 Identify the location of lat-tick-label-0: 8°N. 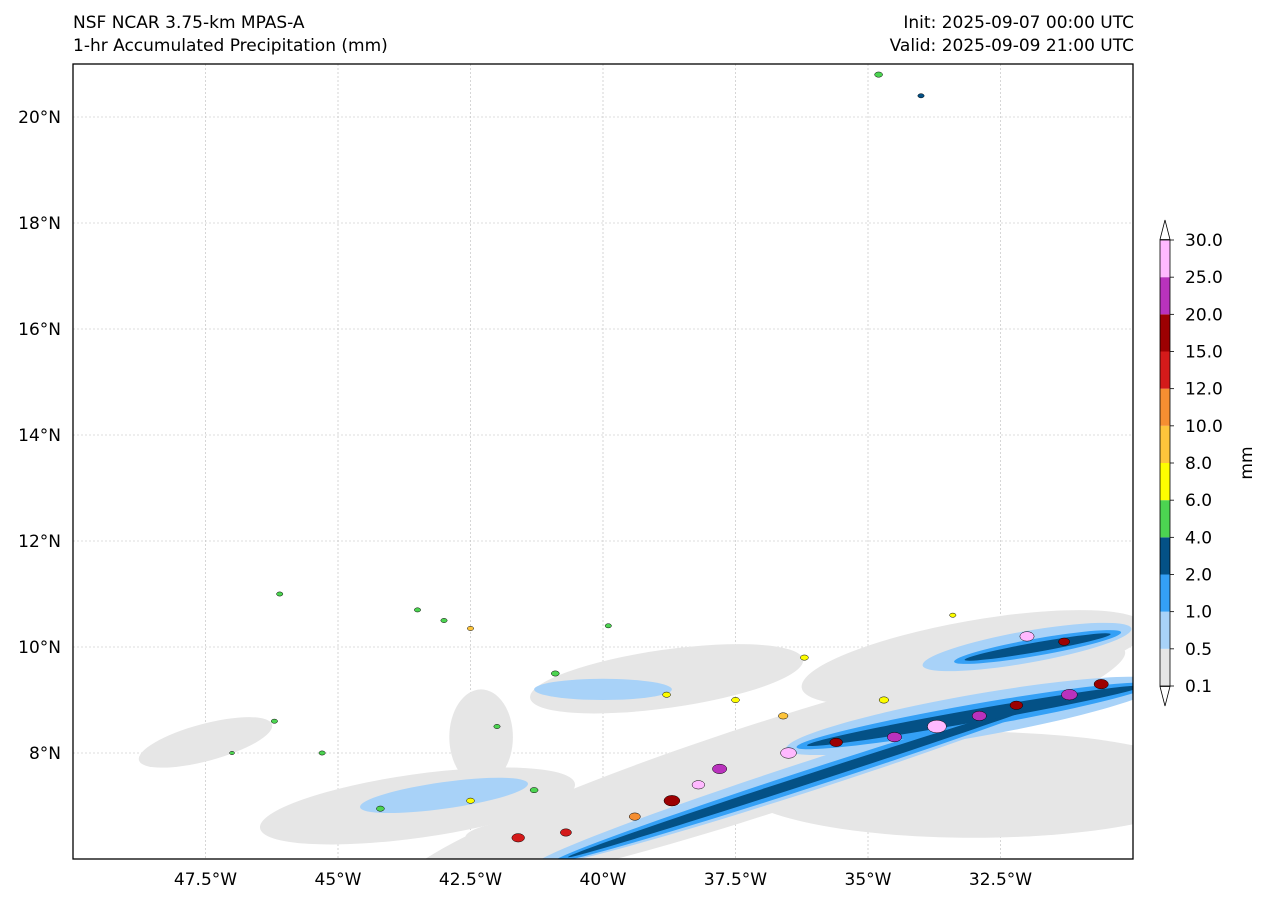
(45, 754).